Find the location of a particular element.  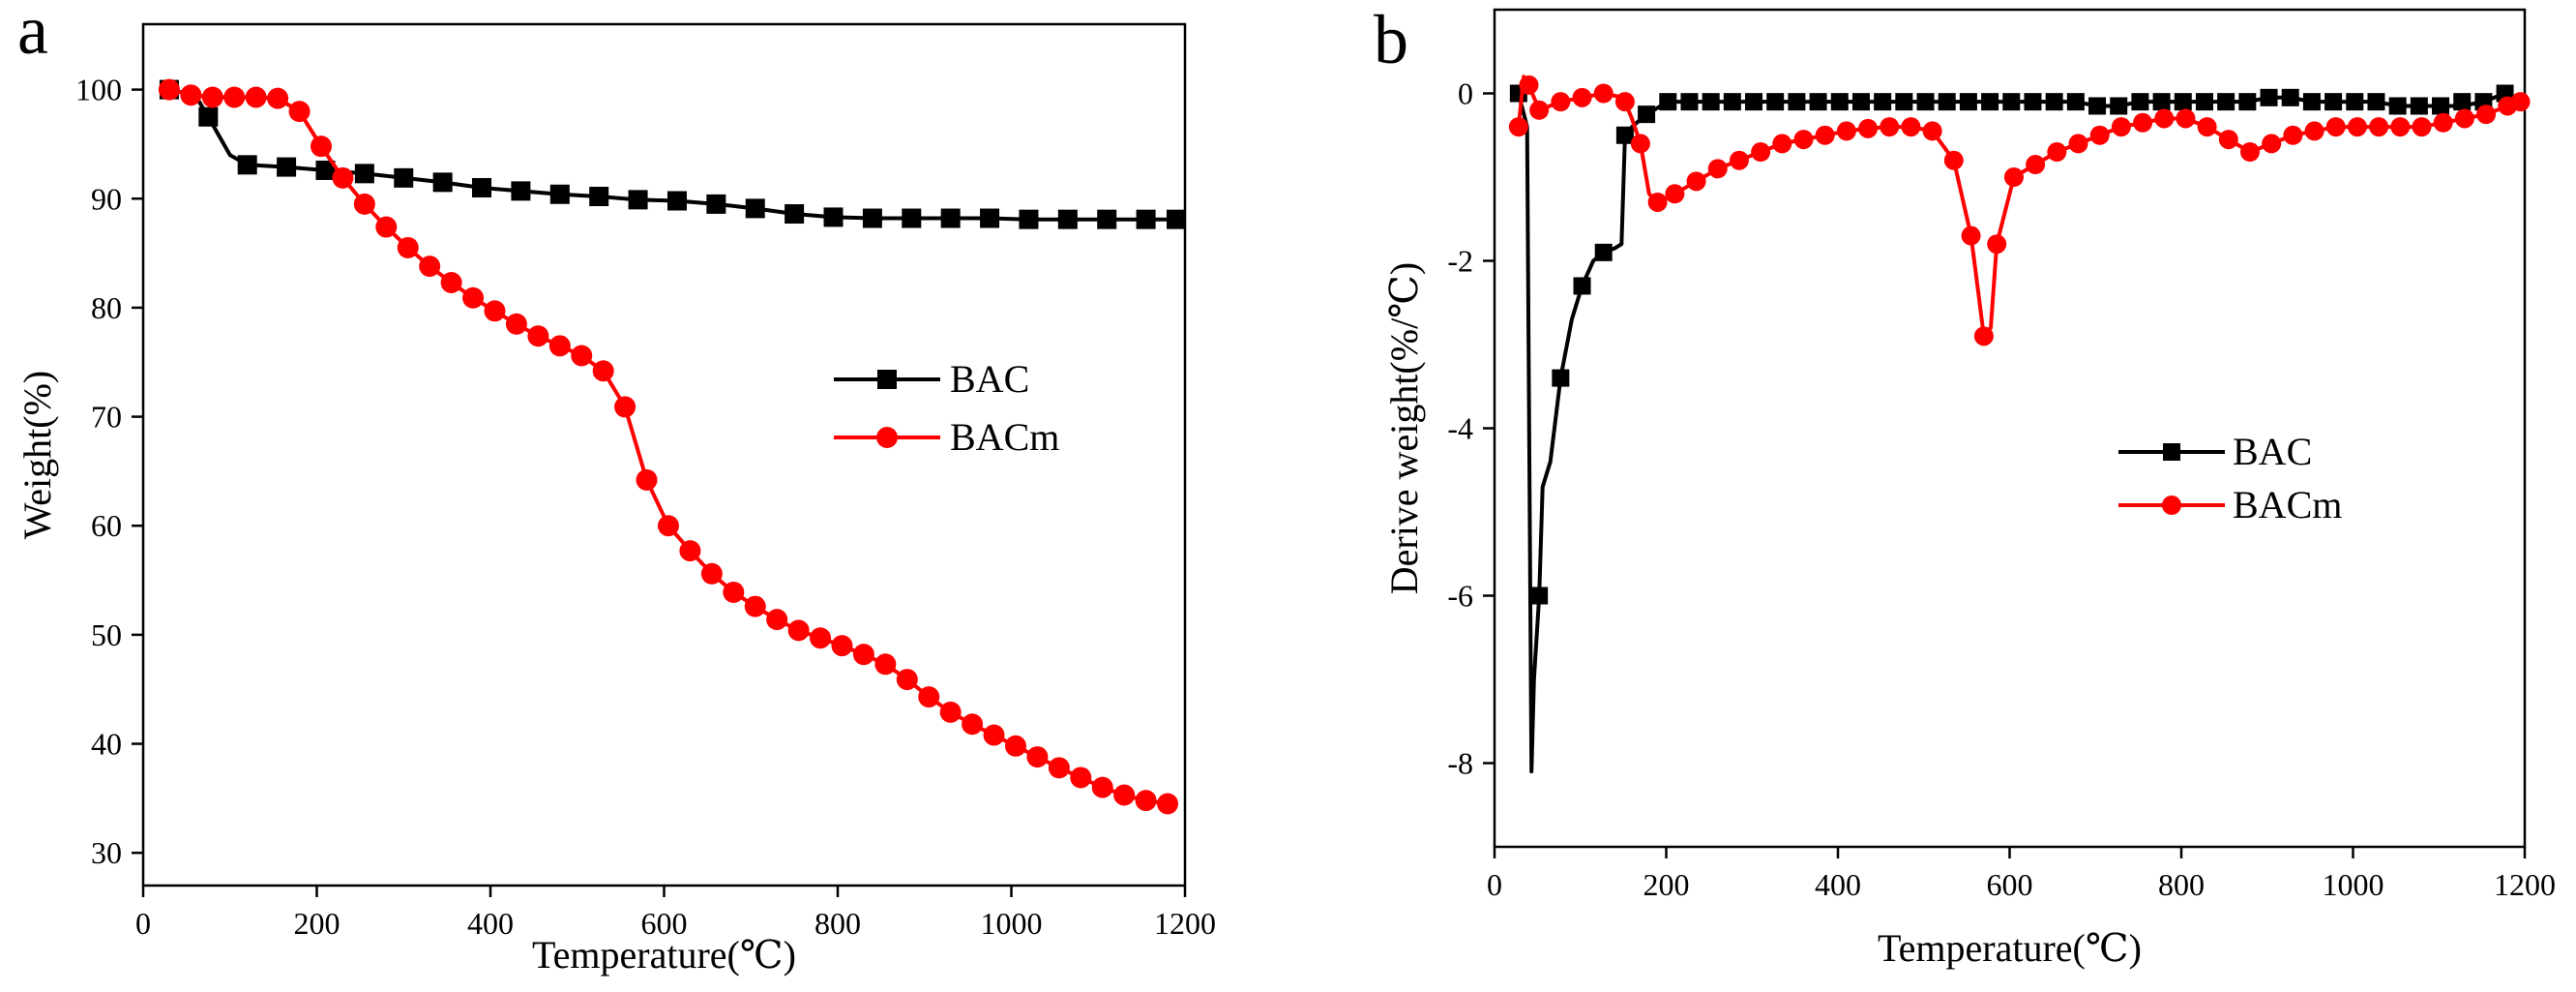

series-bacm is located at coordinates (2020, 210).